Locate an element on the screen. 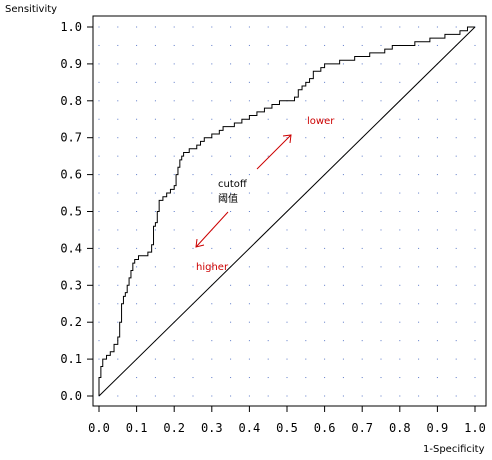 The image size is (492, 460). x-tick-label: 0.0 is located at coordinates (99, 428).